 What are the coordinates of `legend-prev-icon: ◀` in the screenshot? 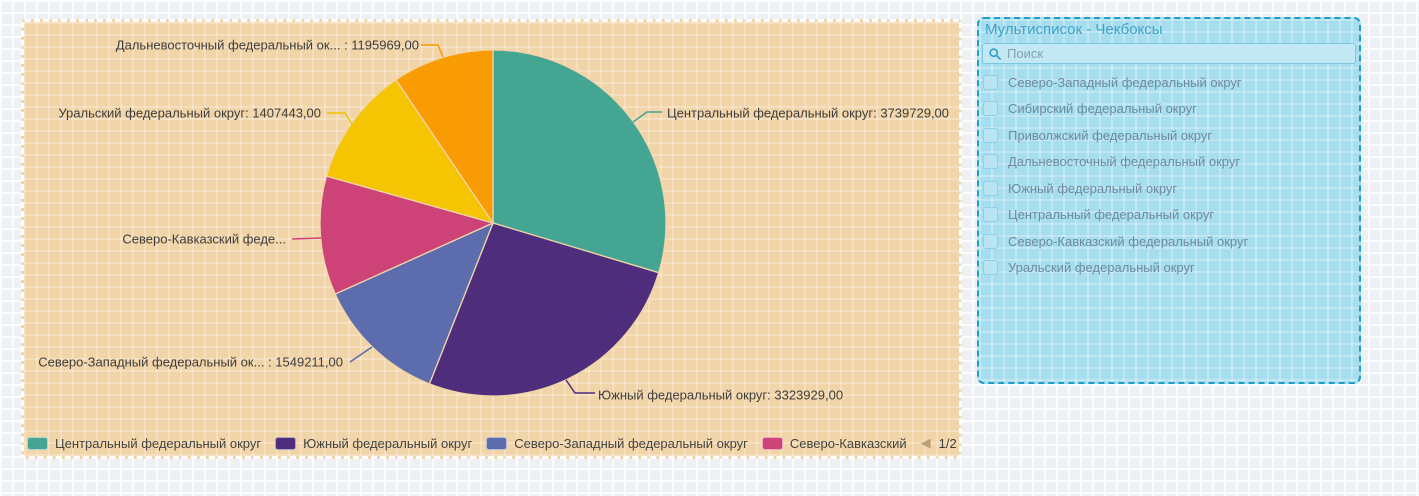 It's located at (925, 442).